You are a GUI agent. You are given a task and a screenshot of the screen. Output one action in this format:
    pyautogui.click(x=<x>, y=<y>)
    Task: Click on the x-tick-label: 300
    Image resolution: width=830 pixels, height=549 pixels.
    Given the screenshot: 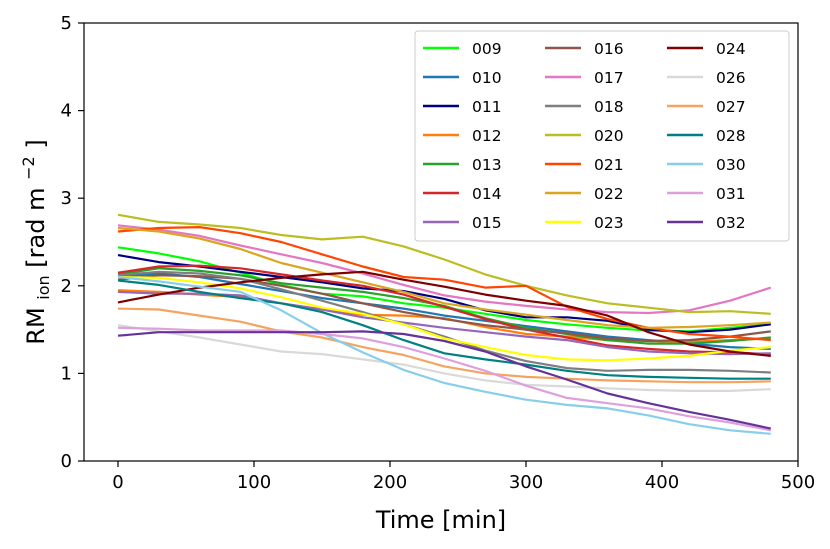 What is the action you would take?
    pyautogui.click(x=526, y=482)
    